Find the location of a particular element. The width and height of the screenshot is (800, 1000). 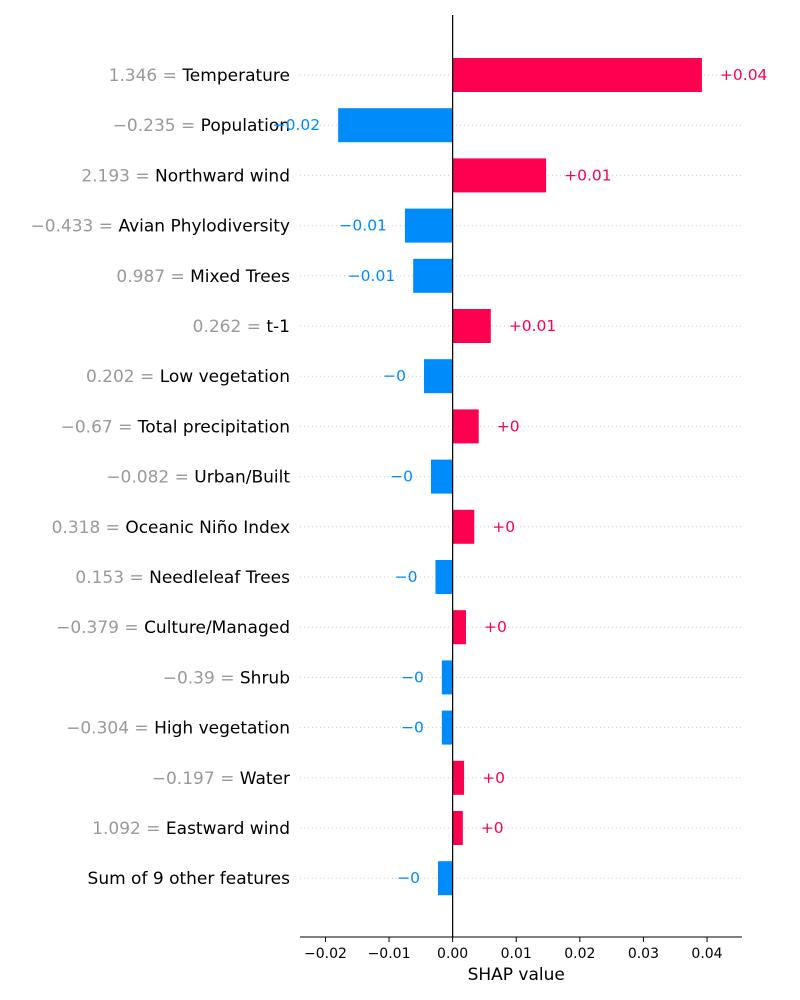

feature-label: Sum of 9 other features is located at coordinates (189, 879).